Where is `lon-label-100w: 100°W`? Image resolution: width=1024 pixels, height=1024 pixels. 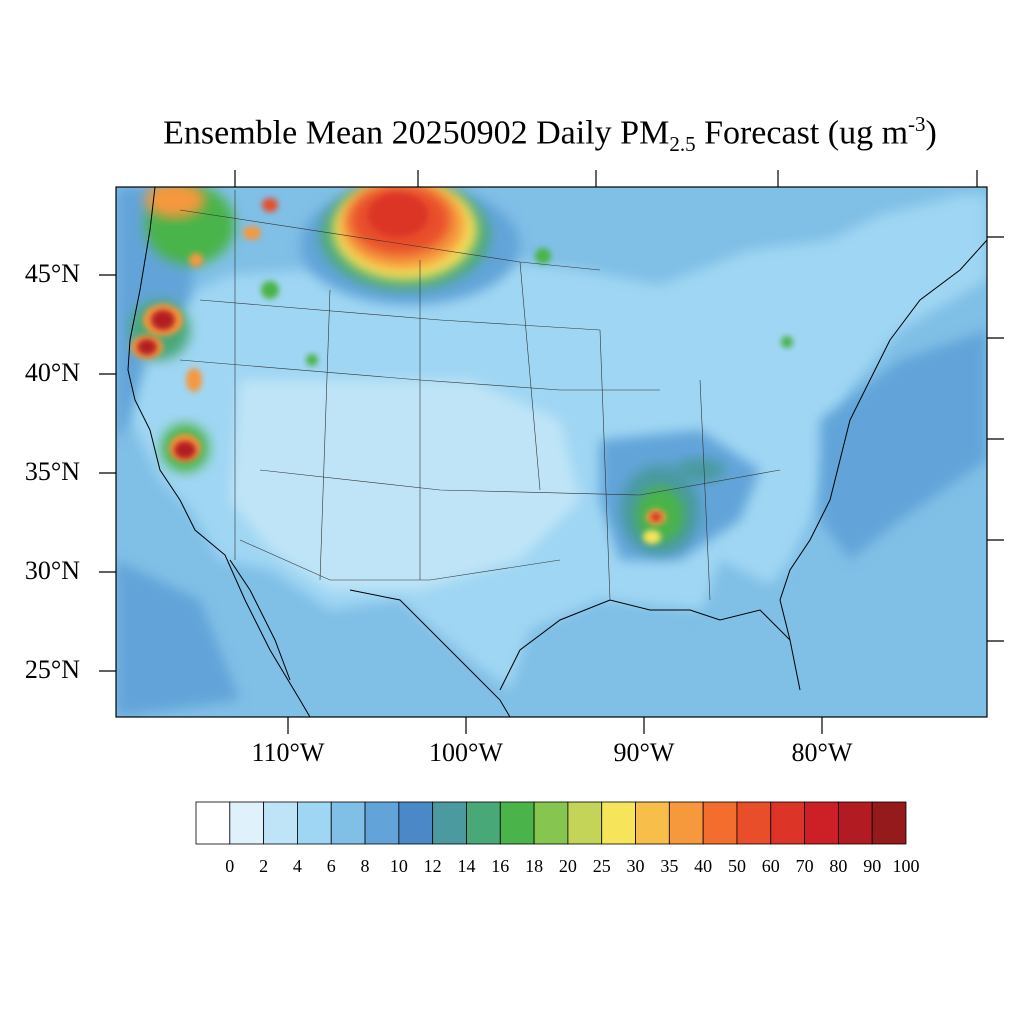
lon-label-100w: 100°W is located at coordinates (466, 752).